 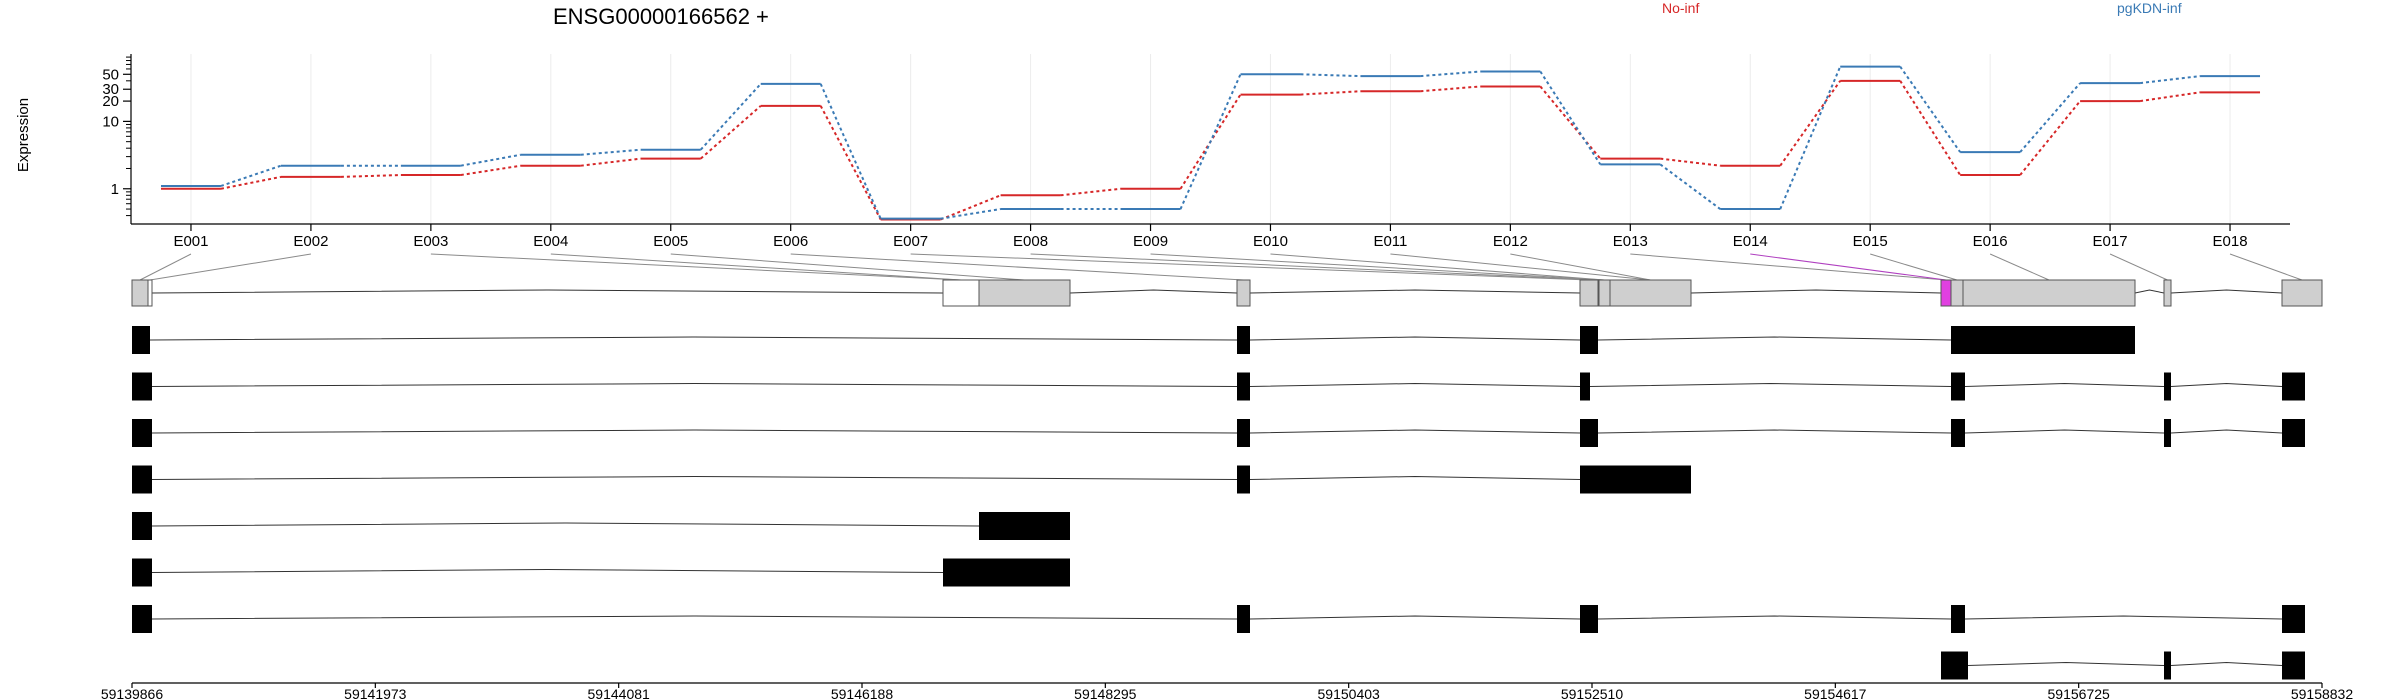 I want to click on y-axis-label: Expression, so click(x=23, y=135).